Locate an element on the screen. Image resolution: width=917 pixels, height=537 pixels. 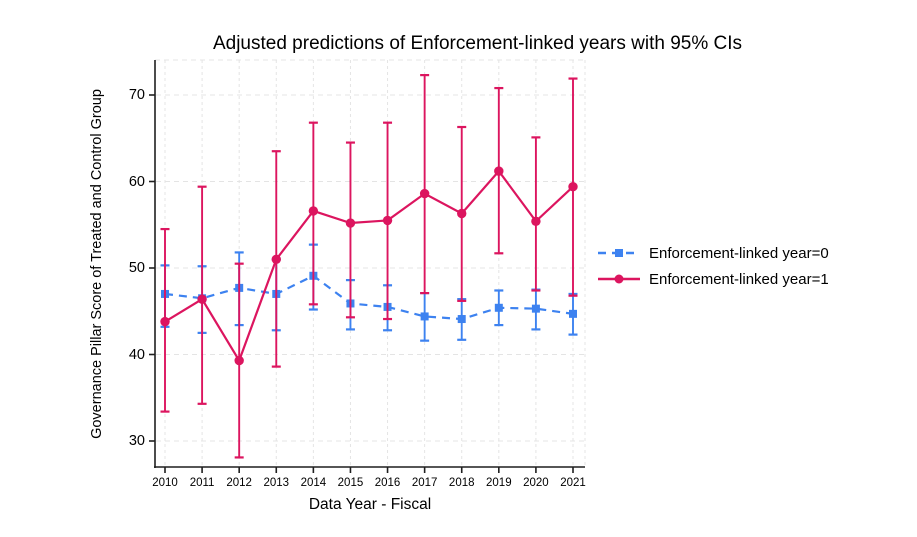
x-tick-label: 2013 is located at coordinates (276, 483).